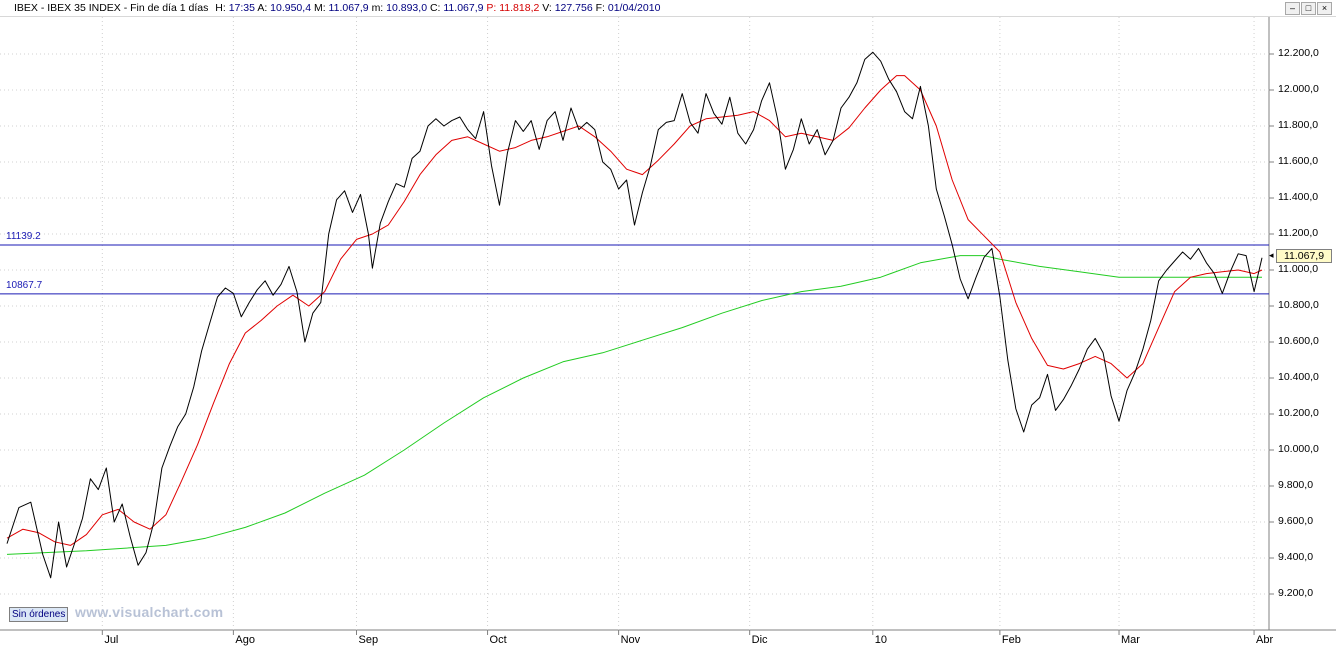 This screenshot has height=647, width=1336. Describe the element at coordinates (1324, 8) in the screenshot. I see `close-button: ×` at that location.